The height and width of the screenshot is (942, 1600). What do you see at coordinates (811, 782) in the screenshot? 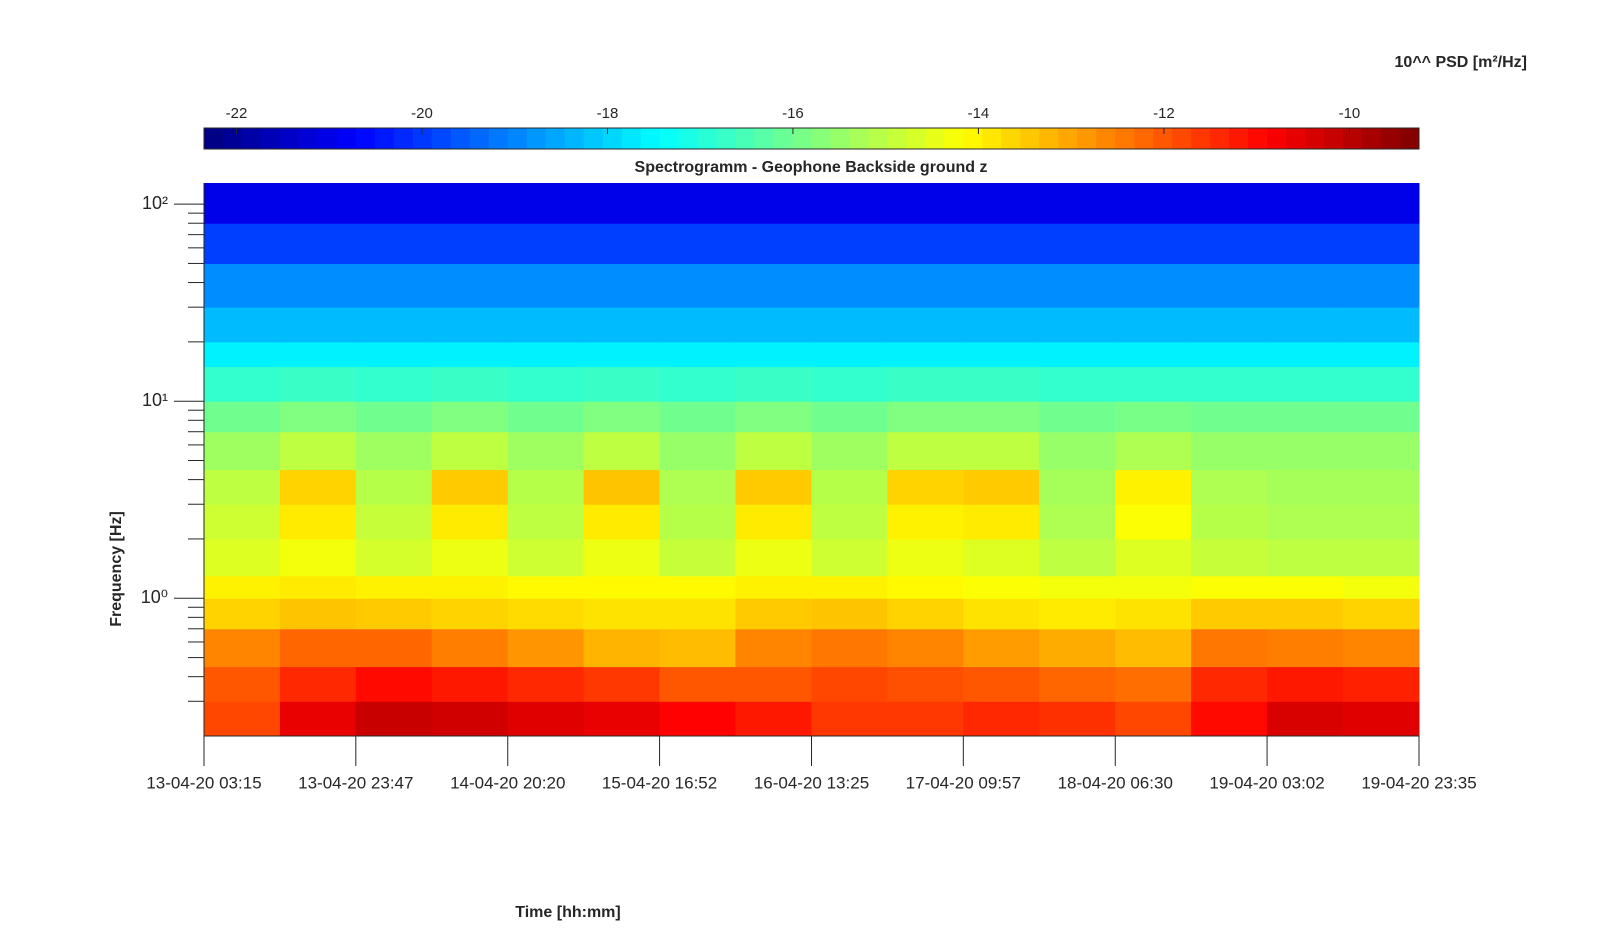
I see `x-tick-label: 16-04-20 13:25` at bounding box center [811, 782].